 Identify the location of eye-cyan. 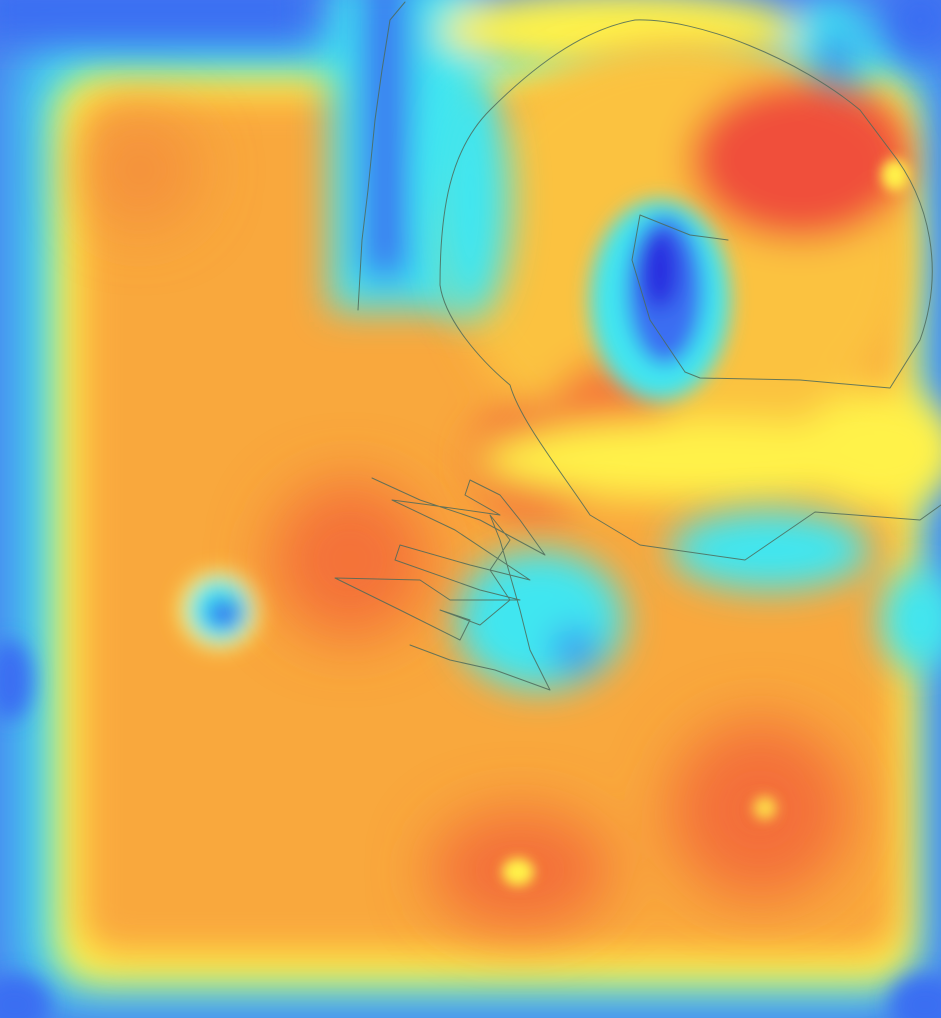
(660, 300).